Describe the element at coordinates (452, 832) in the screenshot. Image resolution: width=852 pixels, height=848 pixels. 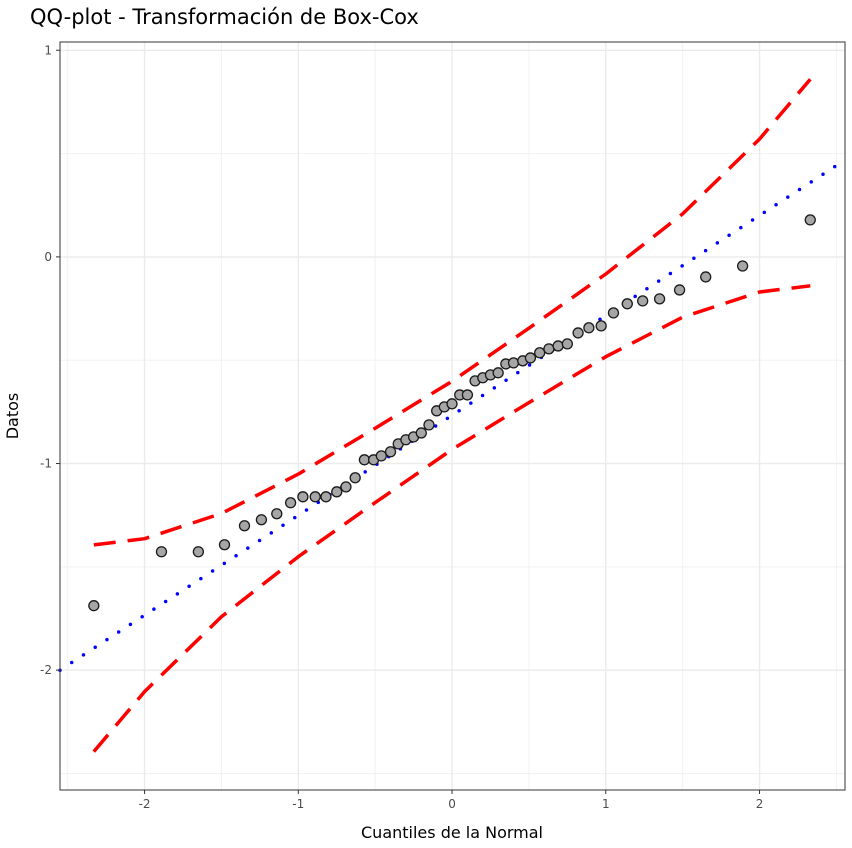
I see `x-axis-label: Cuantiles de la Normal` at that location.